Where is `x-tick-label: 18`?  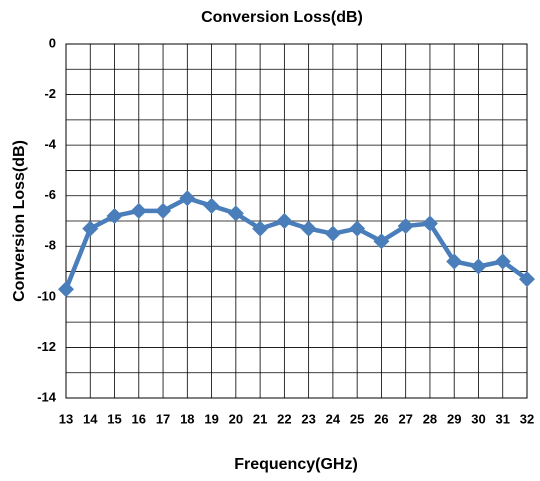 x-tick-label: 18 is located at coordinates (187, 418).